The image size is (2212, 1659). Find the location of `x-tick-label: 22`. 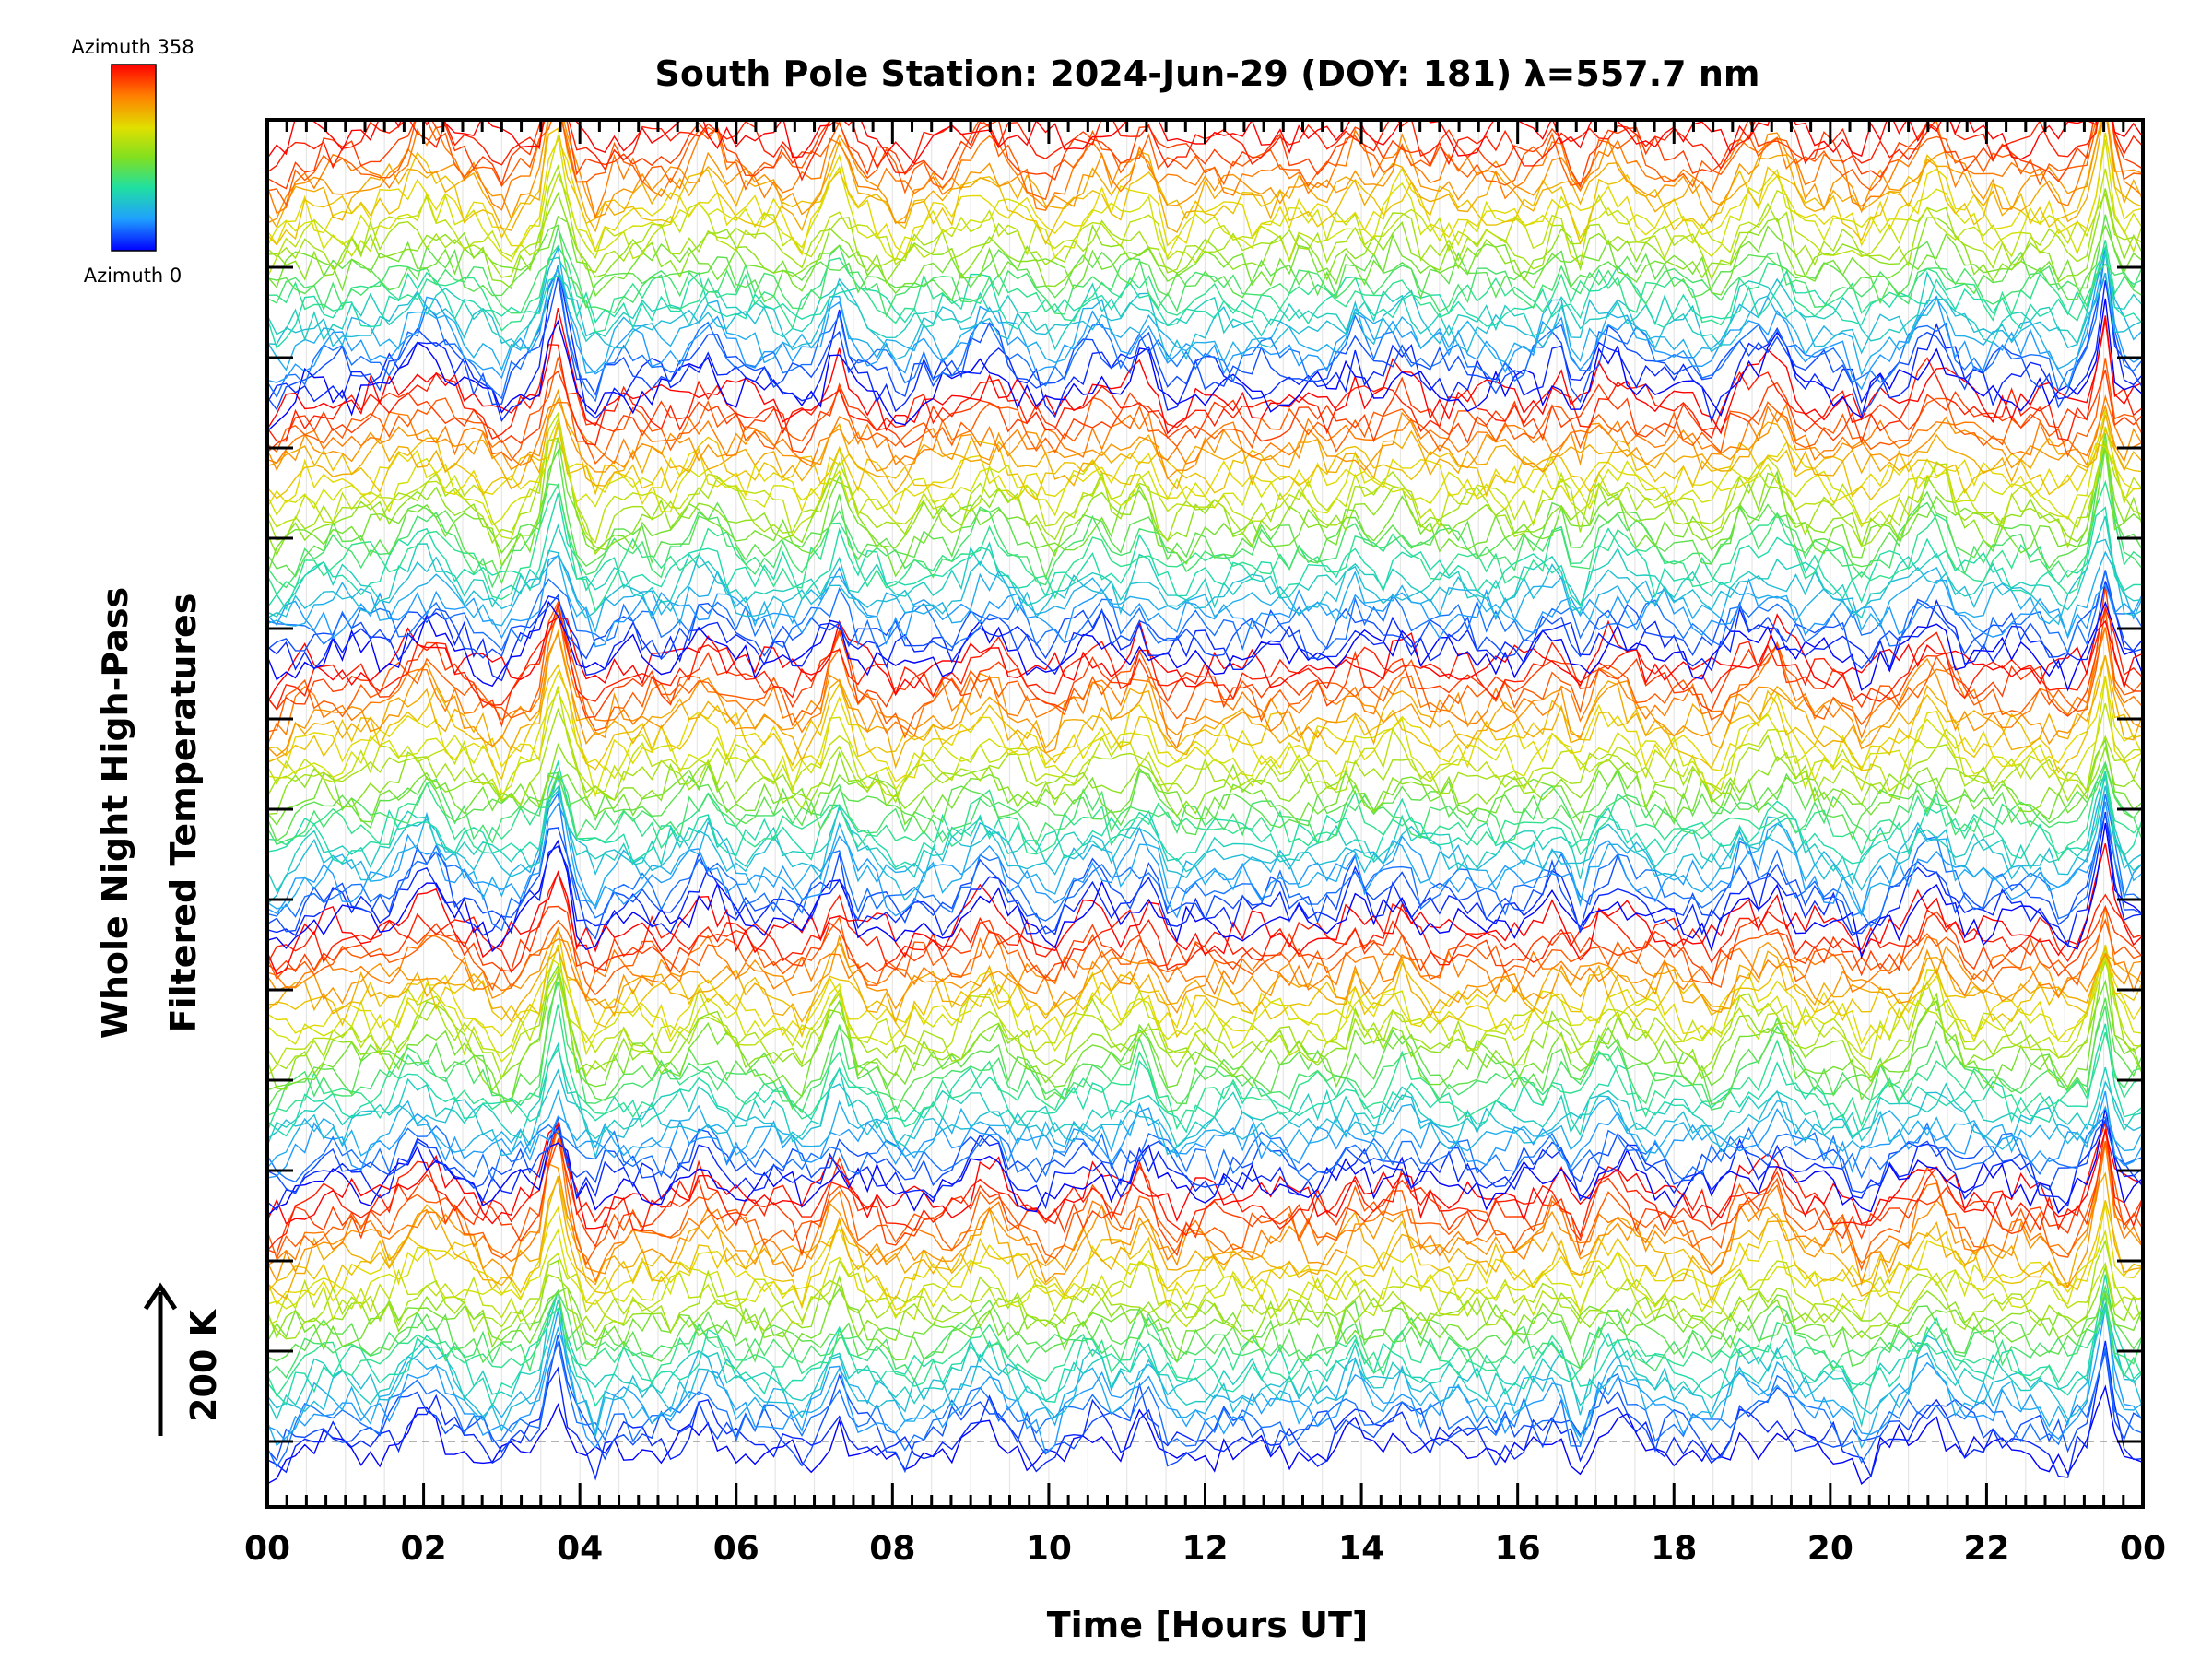

x-tick-label: 22 is located at coordinates (1986, 1549).